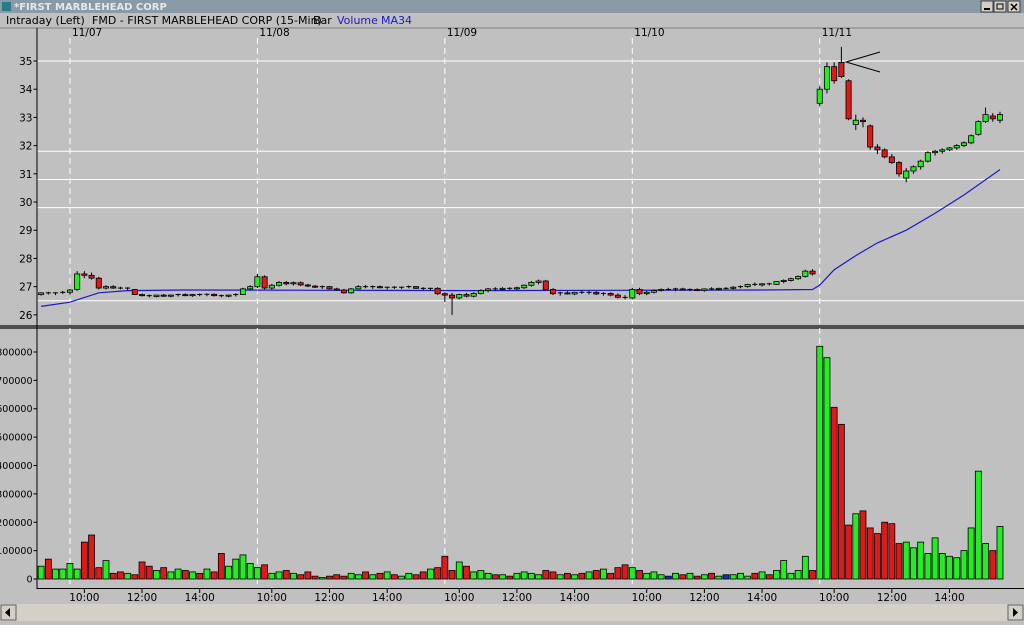 This screenshot has width=1024, height=625. I want to click on restore-button, so click(1000, 6).